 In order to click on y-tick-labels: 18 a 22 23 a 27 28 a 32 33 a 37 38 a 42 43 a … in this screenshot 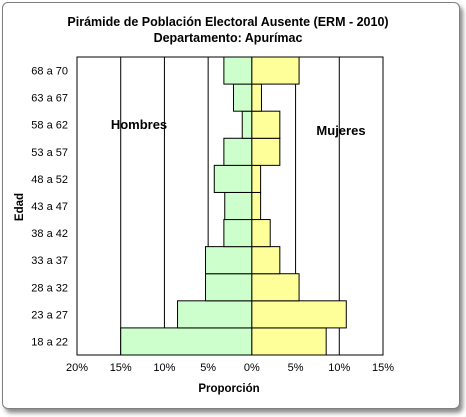, I will do `click(49, 207)`.